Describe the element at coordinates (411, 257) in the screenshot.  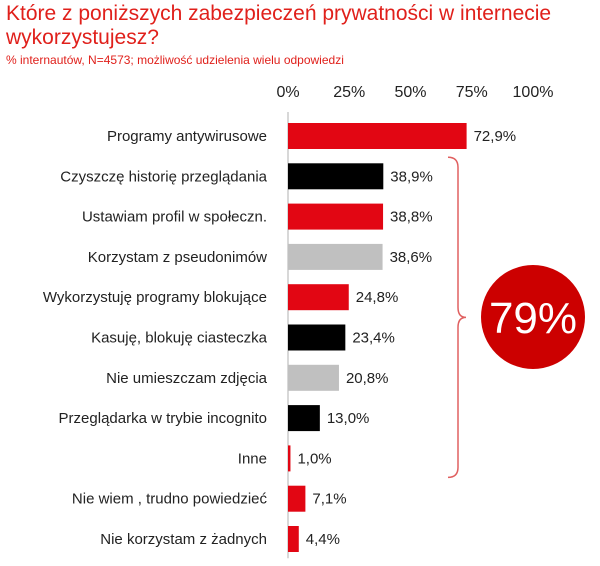
I see `value-label: 38,6%` at that location.